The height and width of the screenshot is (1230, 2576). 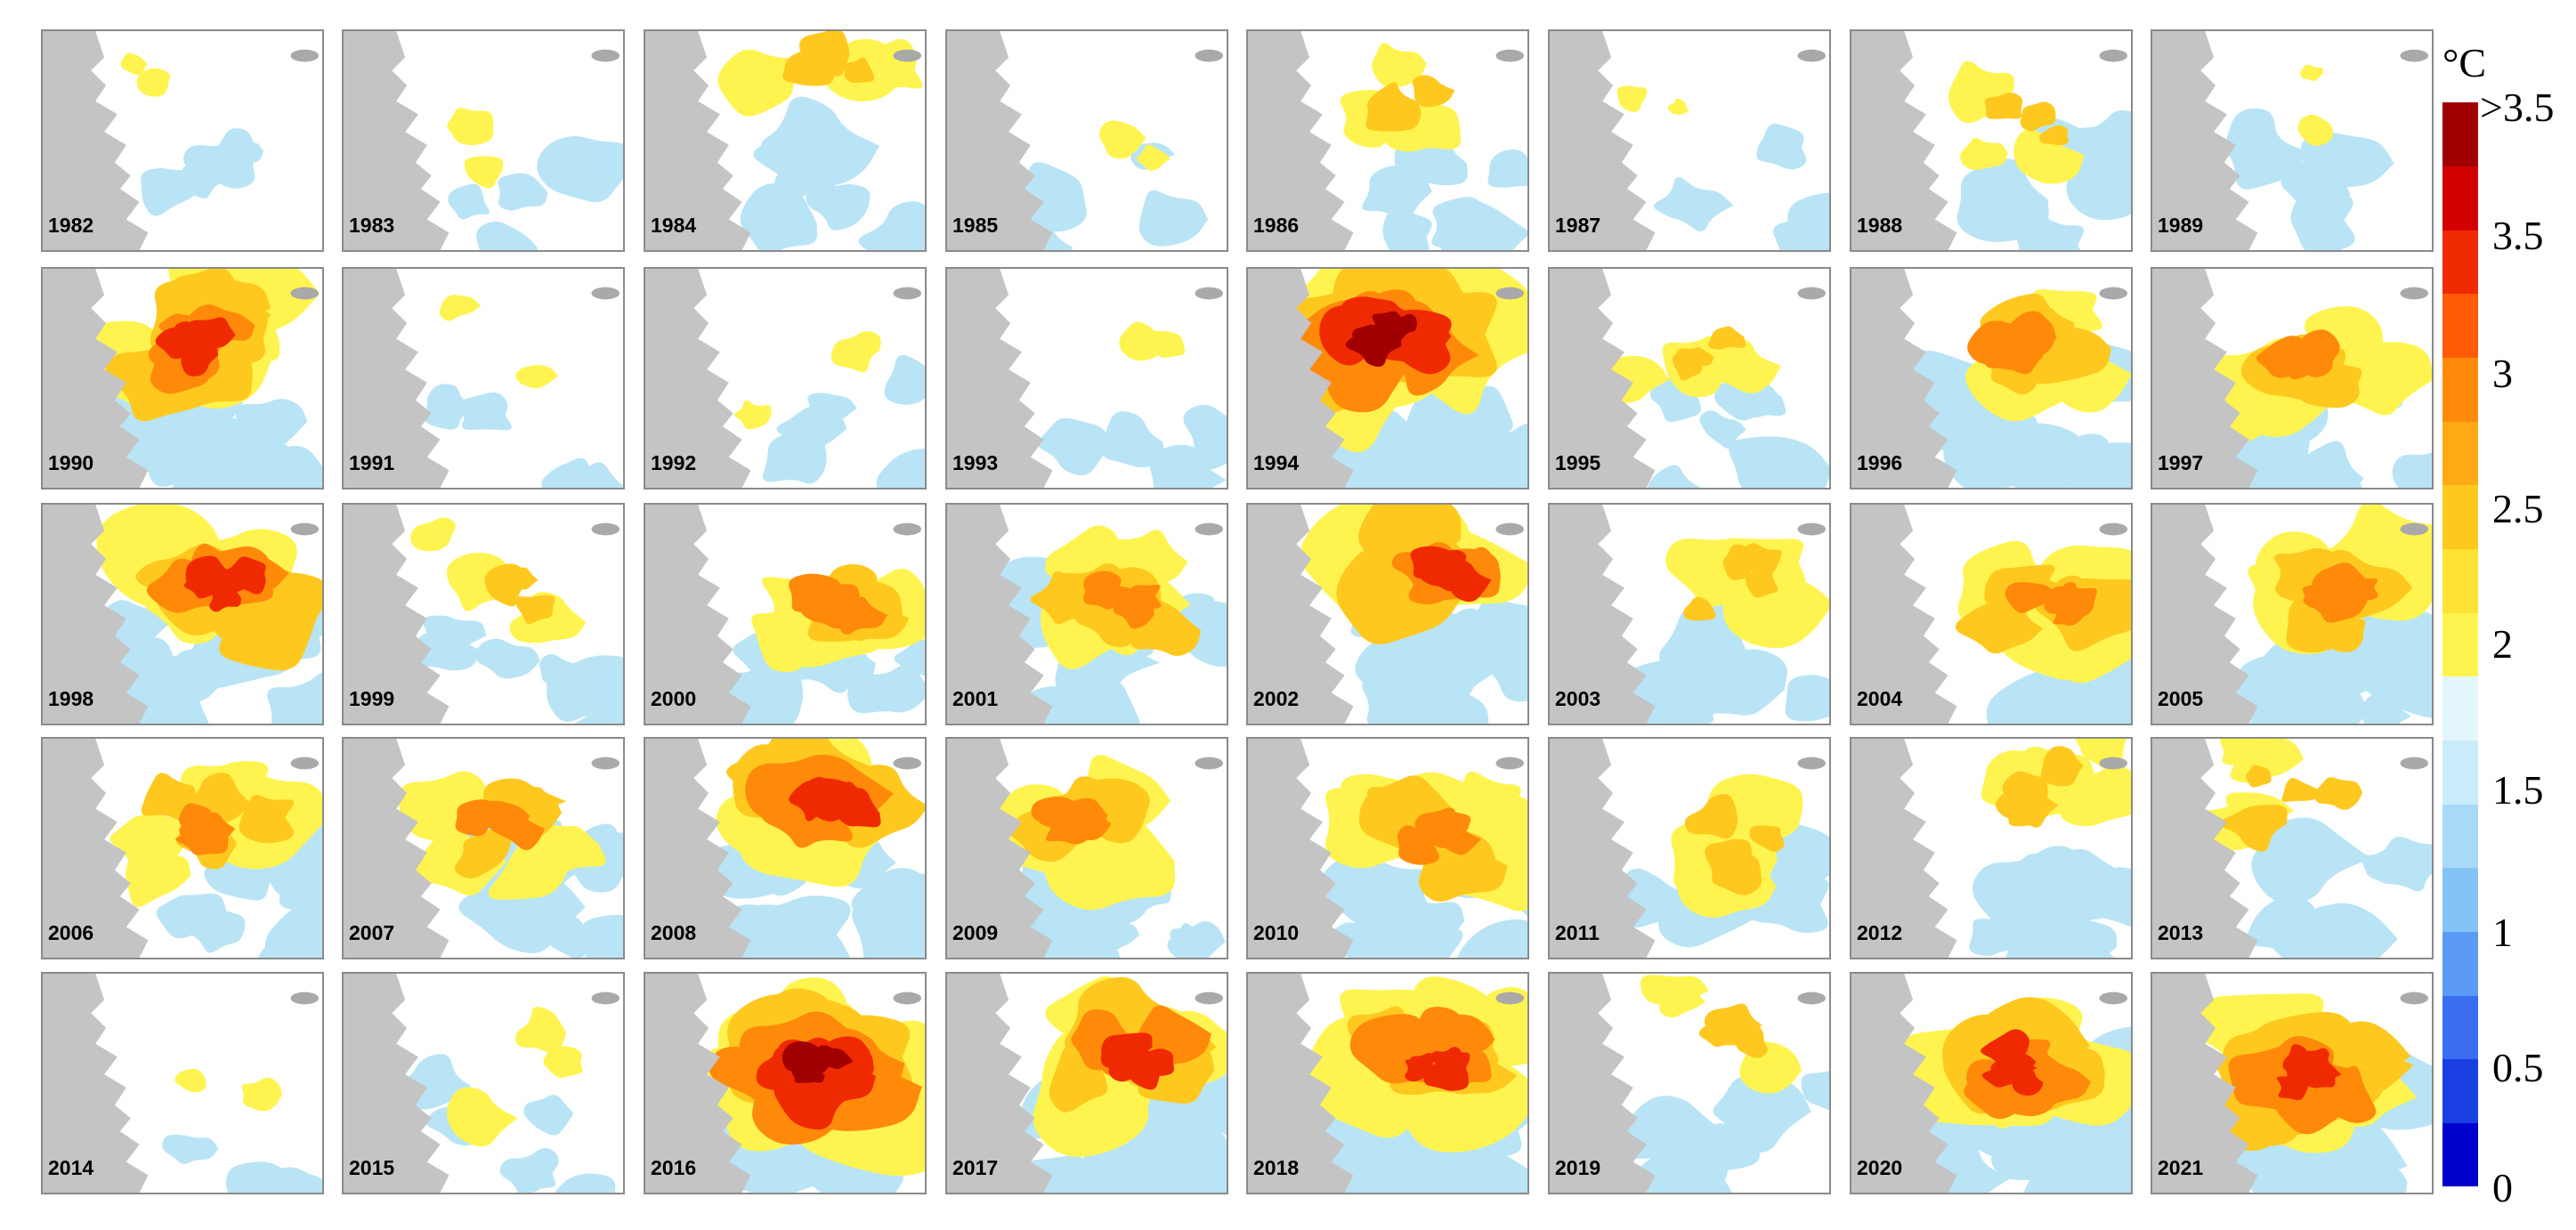 I want to click on map-panel-2008: 2008, so click(x=785, y=848).